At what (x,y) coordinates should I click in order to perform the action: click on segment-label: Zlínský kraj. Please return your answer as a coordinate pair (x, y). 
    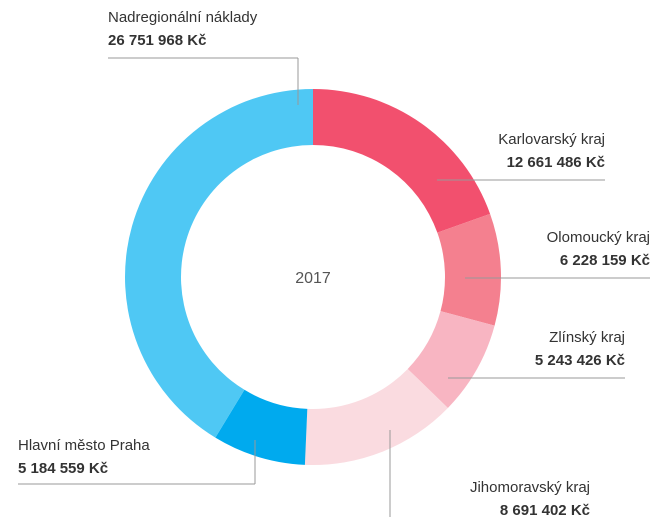
    Looking at the image, I should click on (587, 337).